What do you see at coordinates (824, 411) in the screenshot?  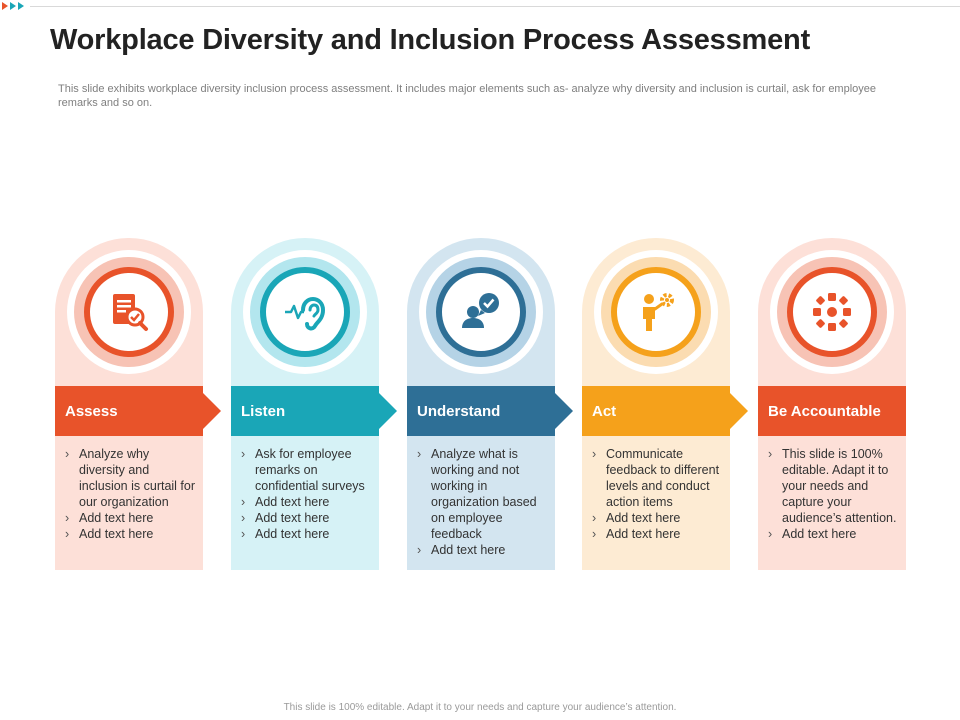 I see `step-label: Be Accountable` at bounding box center [824, 411].